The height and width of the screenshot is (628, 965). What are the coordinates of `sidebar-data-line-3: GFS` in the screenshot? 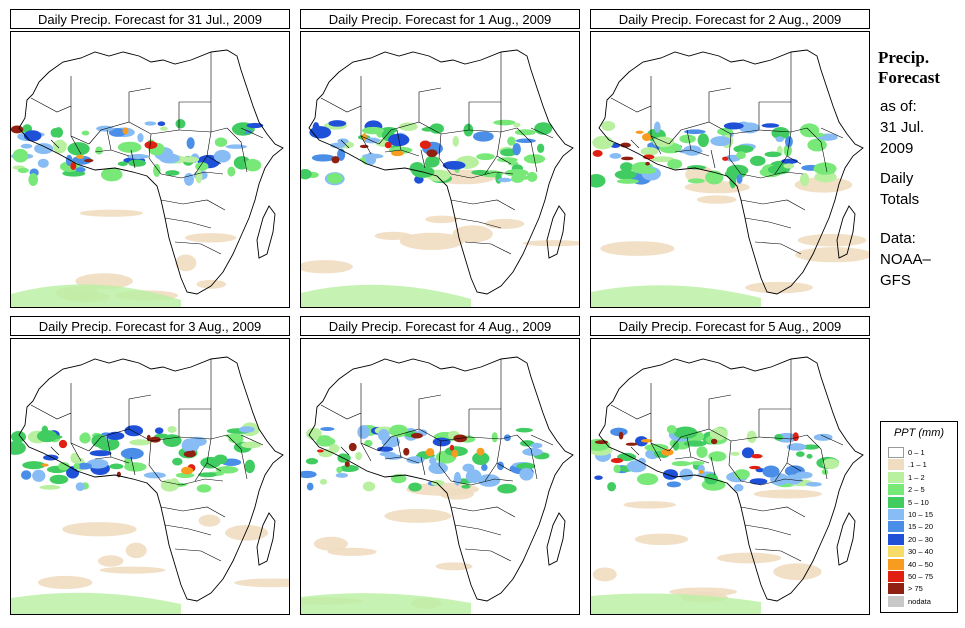 It's located at (895, 280).